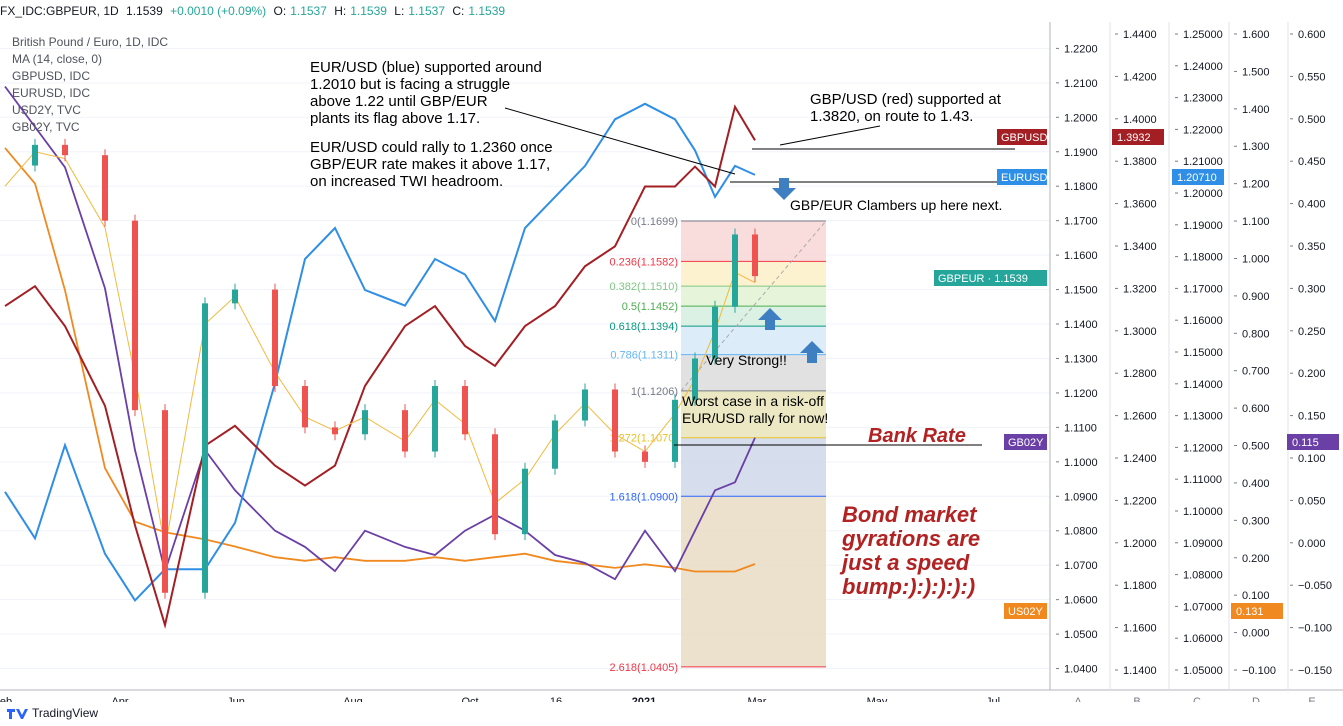 The height and width of the screenshot is (726, 1343). I want to click on fib-level-label: 0.236(1.1582), so click(644, 262).